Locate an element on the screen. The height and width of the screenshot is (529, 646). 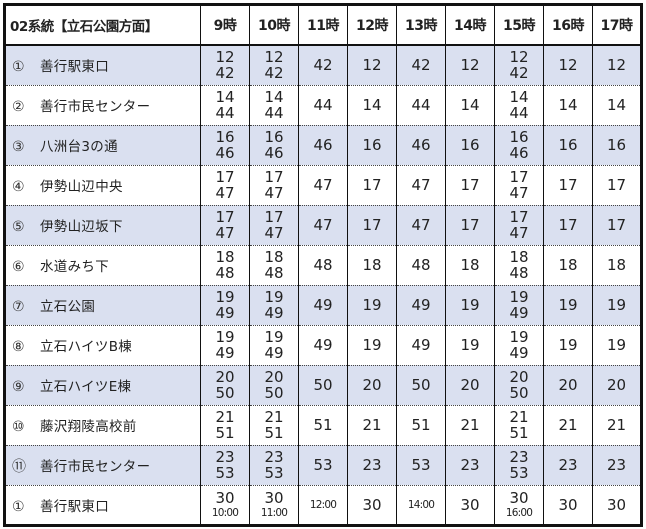
departure-time-cell: 17 47 is located at coordinates (225, 185).